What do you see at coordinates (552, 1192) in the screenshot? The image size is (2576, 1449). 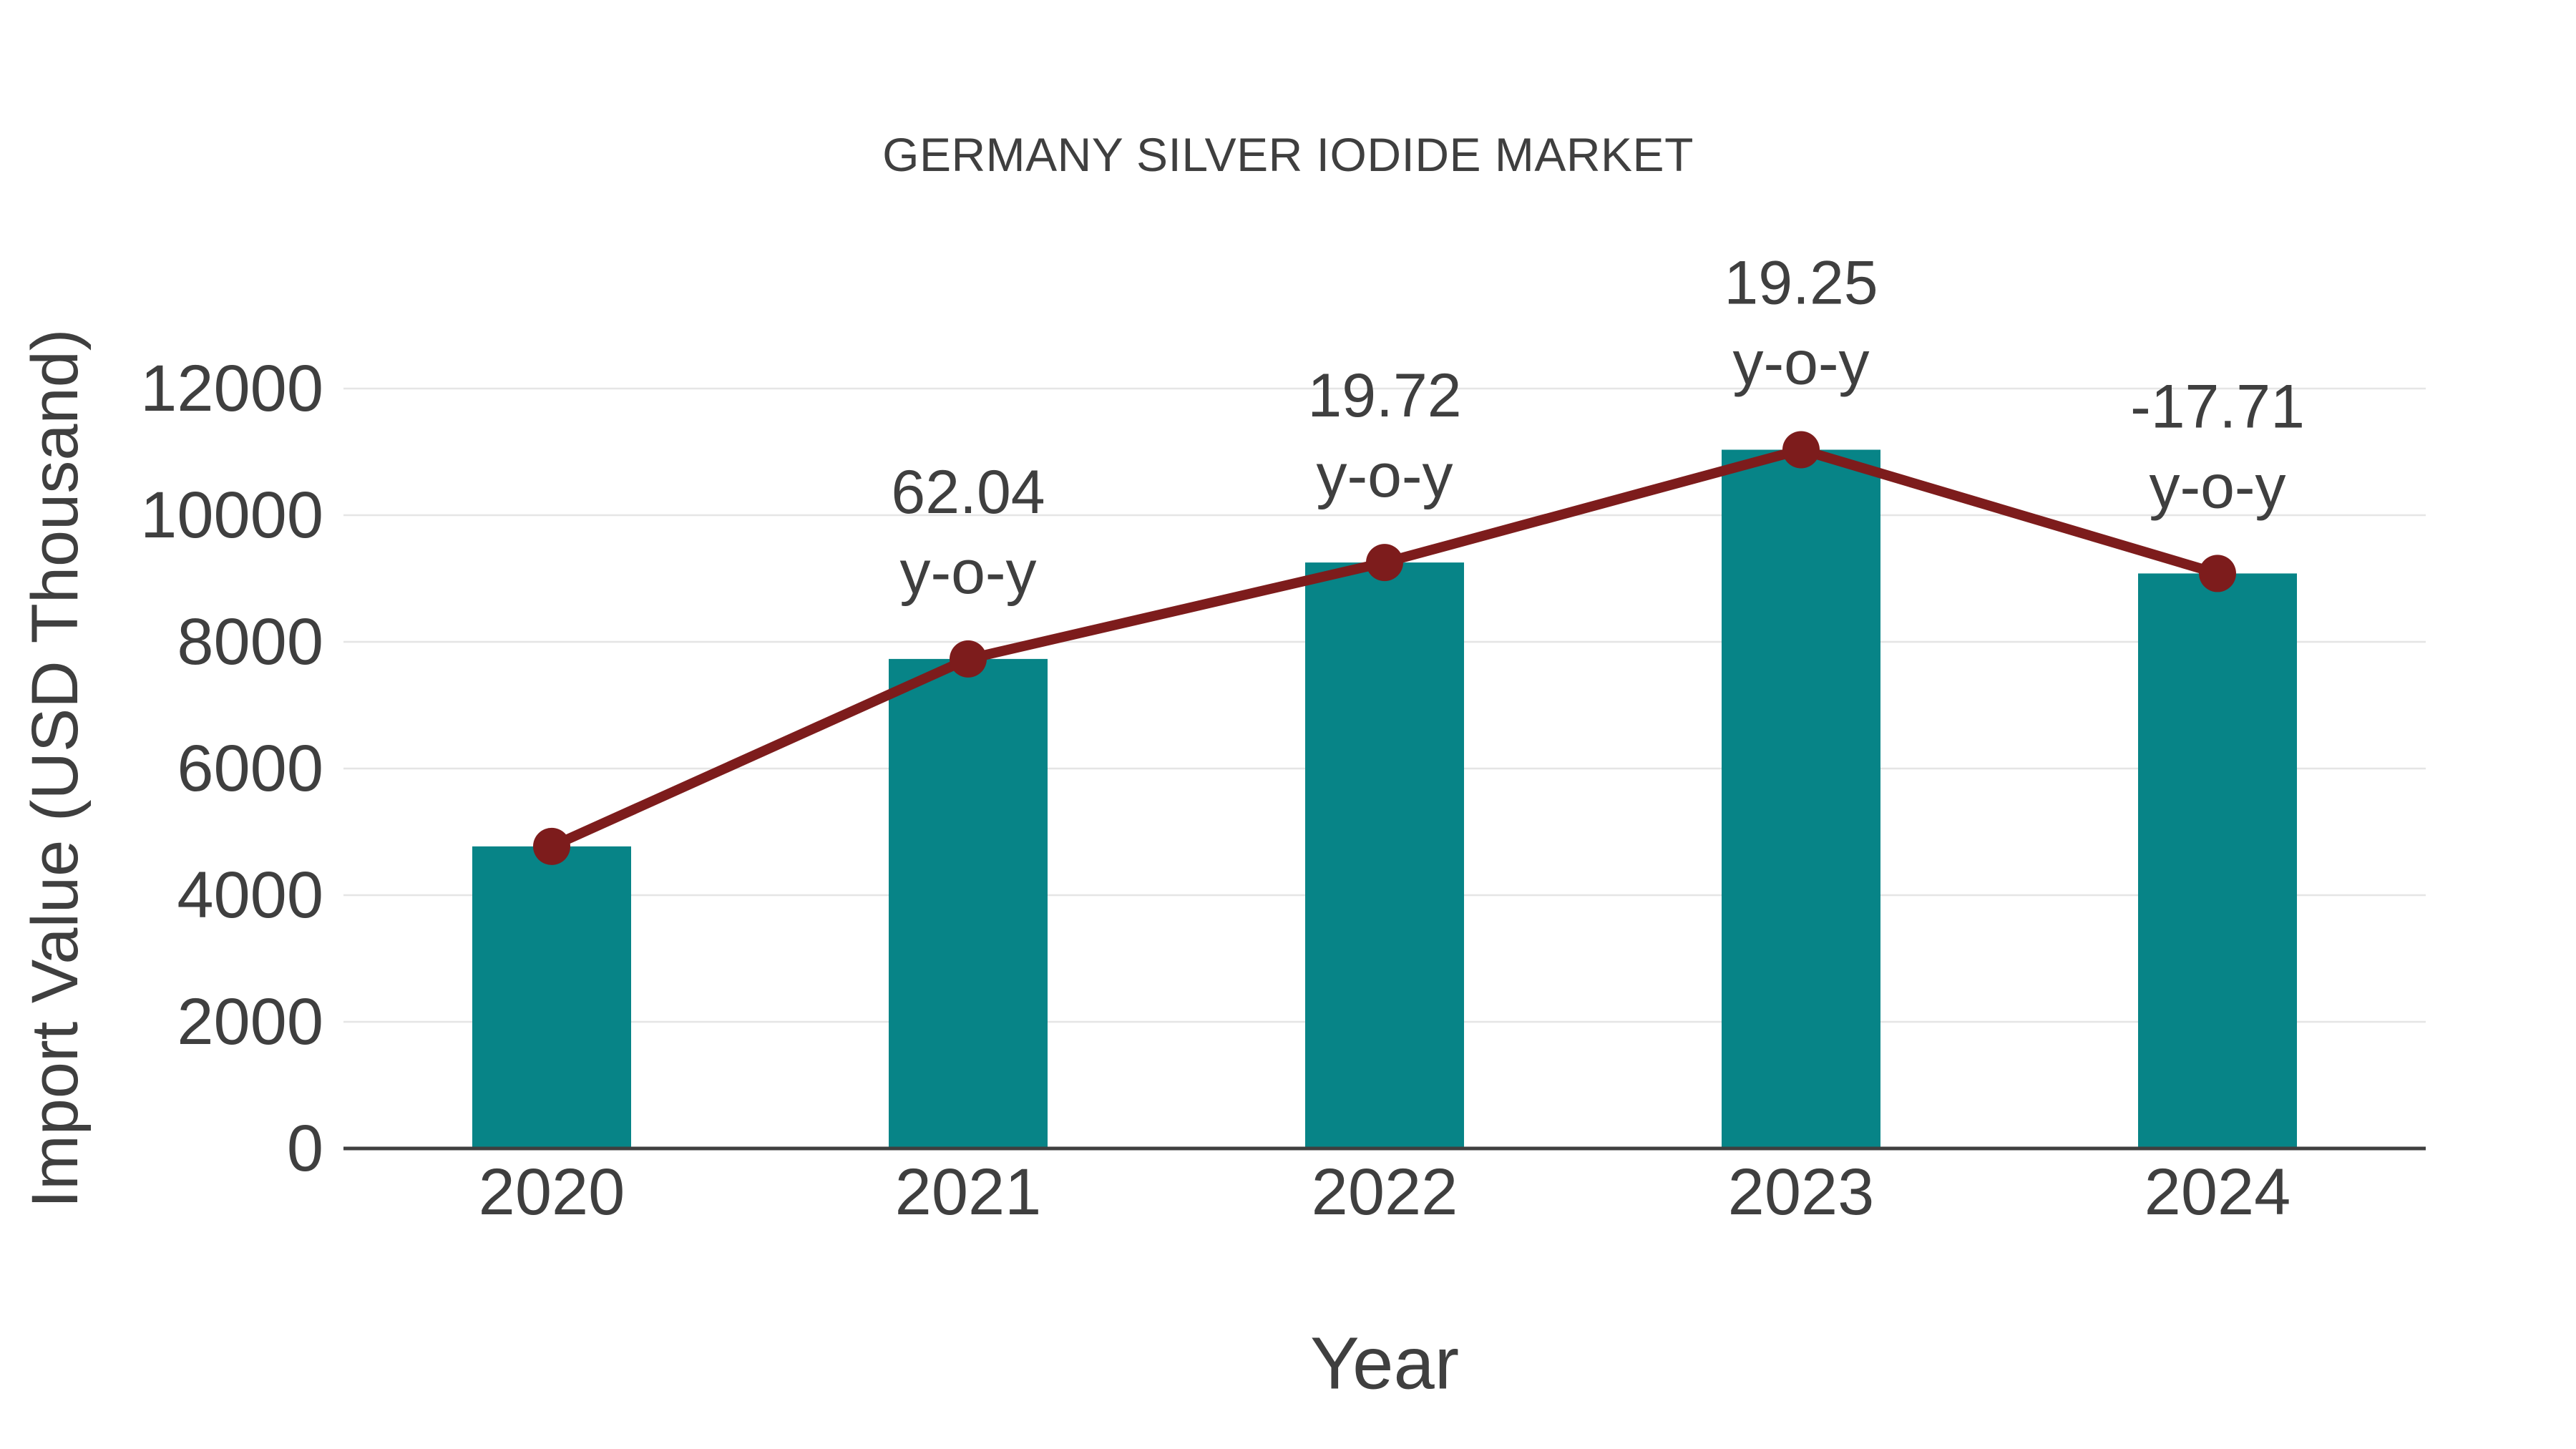 I see `x-tick-label-2020: 2020` at bounding box center [552, 1192].